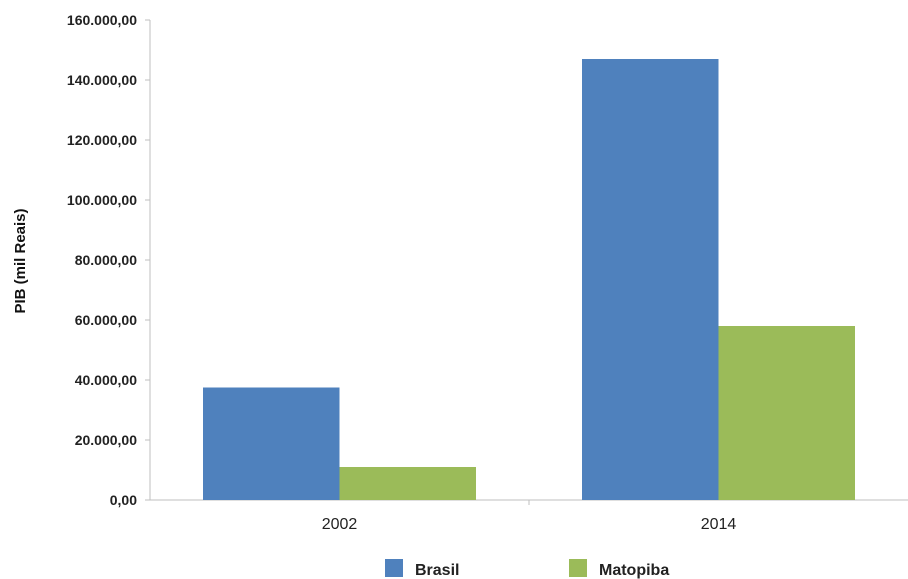  What do you see at coordinates (529, 516) in the screenshot?
I see `x-axis: 2002 2014` at bounding box center [529, 516].